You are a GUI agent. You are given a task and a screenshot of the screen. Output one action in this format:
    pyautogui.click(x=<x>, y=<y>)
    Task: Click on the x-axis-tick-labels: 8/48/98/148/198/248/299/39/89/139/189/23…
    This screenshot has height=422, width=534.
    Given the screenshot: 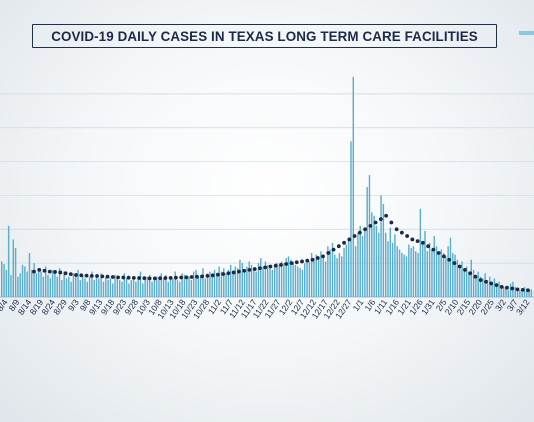 What is the action you would take?
    pyautogui.click(x=266, y=308)
    